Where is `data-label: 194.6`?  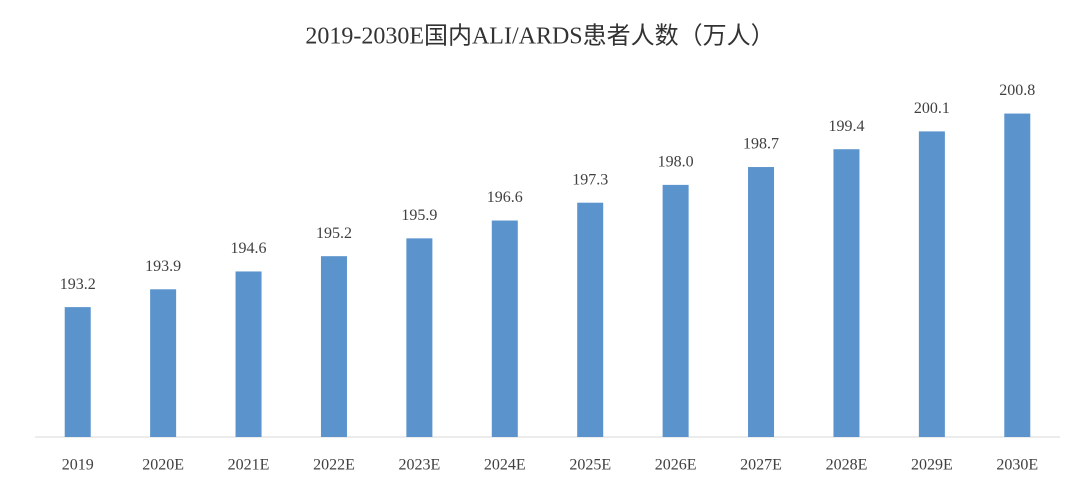 data-label: 194.6 is located at coordinates (249, 248).